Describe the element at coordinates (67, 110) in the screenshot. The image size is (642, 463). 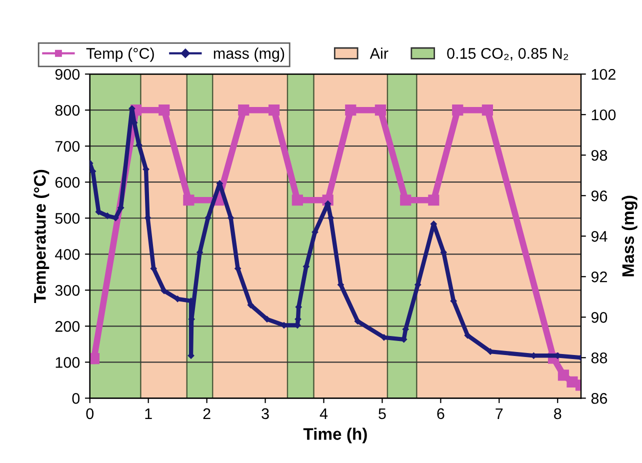
I see `y-tick-label: 800` at that location.